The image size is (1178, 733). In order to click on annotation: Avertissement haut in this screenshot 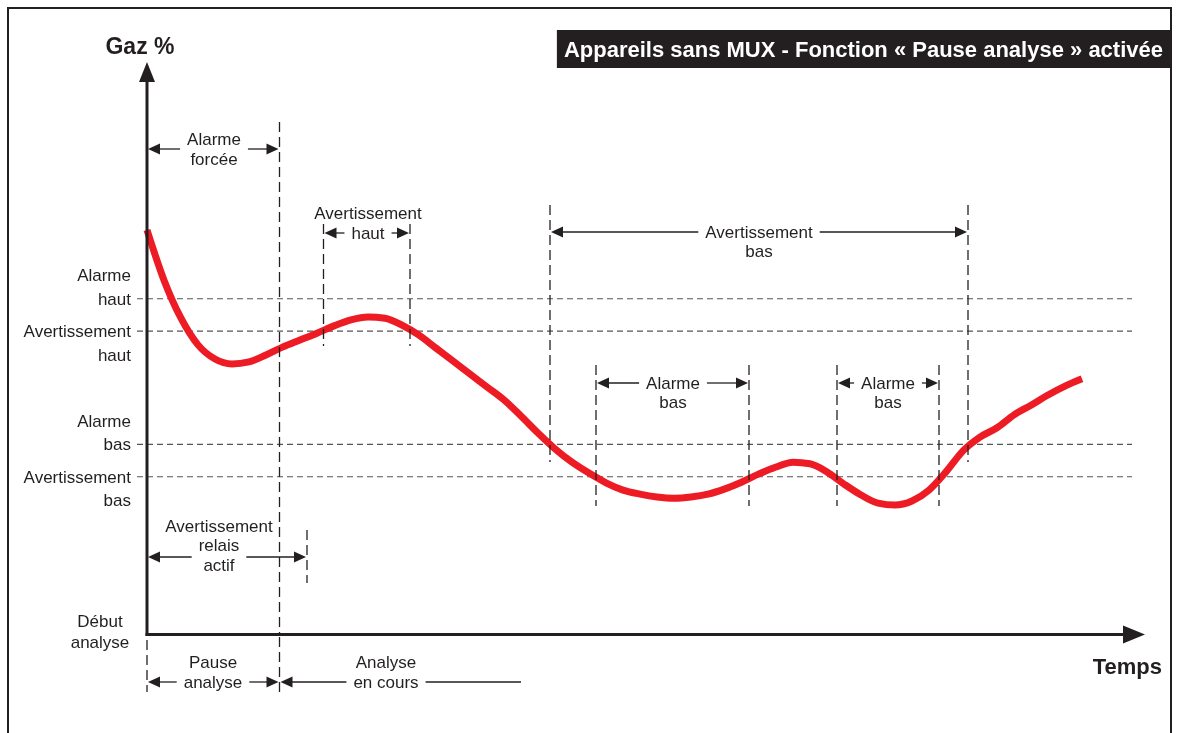, I will do `click(368, 223)`.